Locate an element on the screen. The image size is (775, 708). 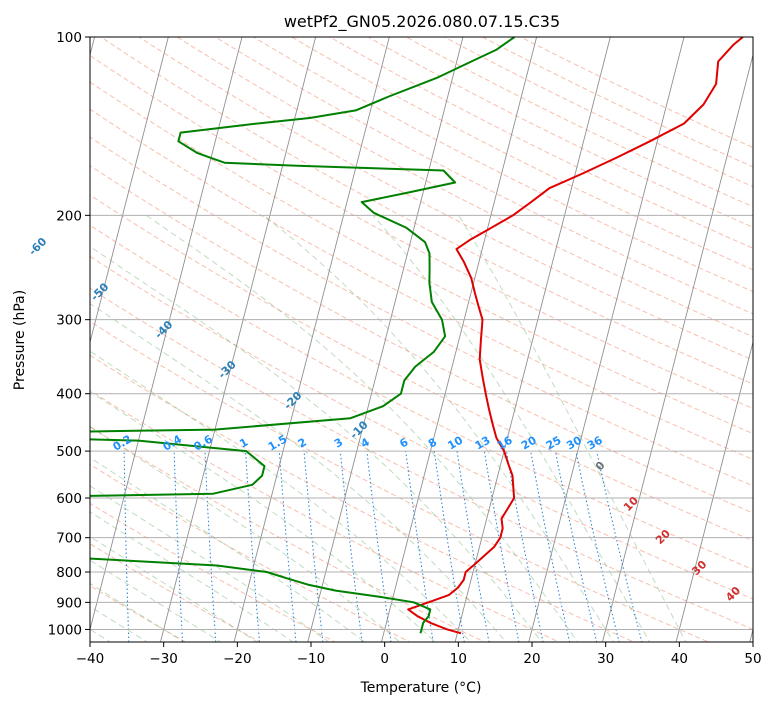
moist-adiabat-label: 30 is located at coordinates (699, 568).